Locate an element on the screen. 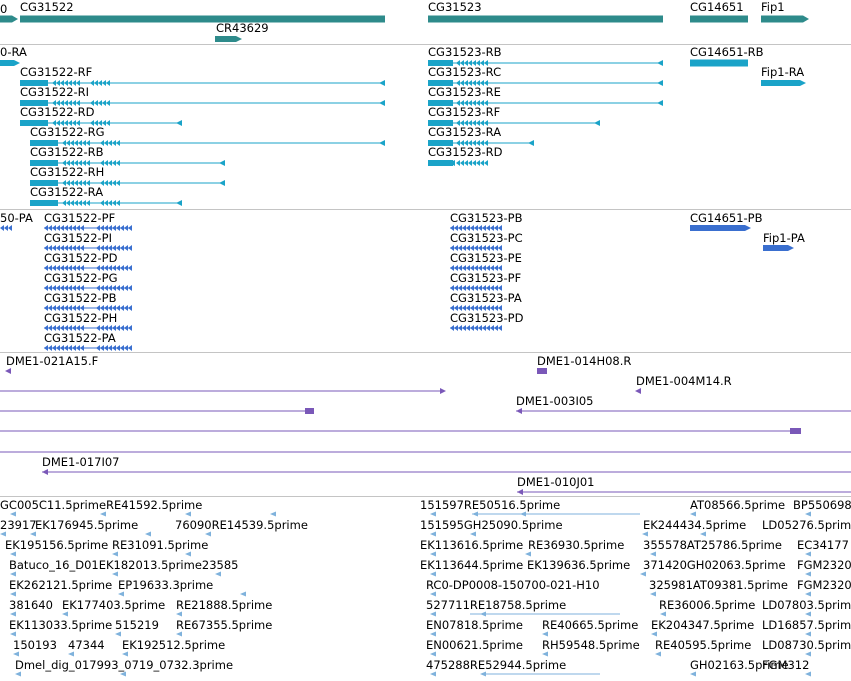 The width and height of the screenshot is (851, 681). bac-label: DME1-017I07 is located at coordinates (81, 462).